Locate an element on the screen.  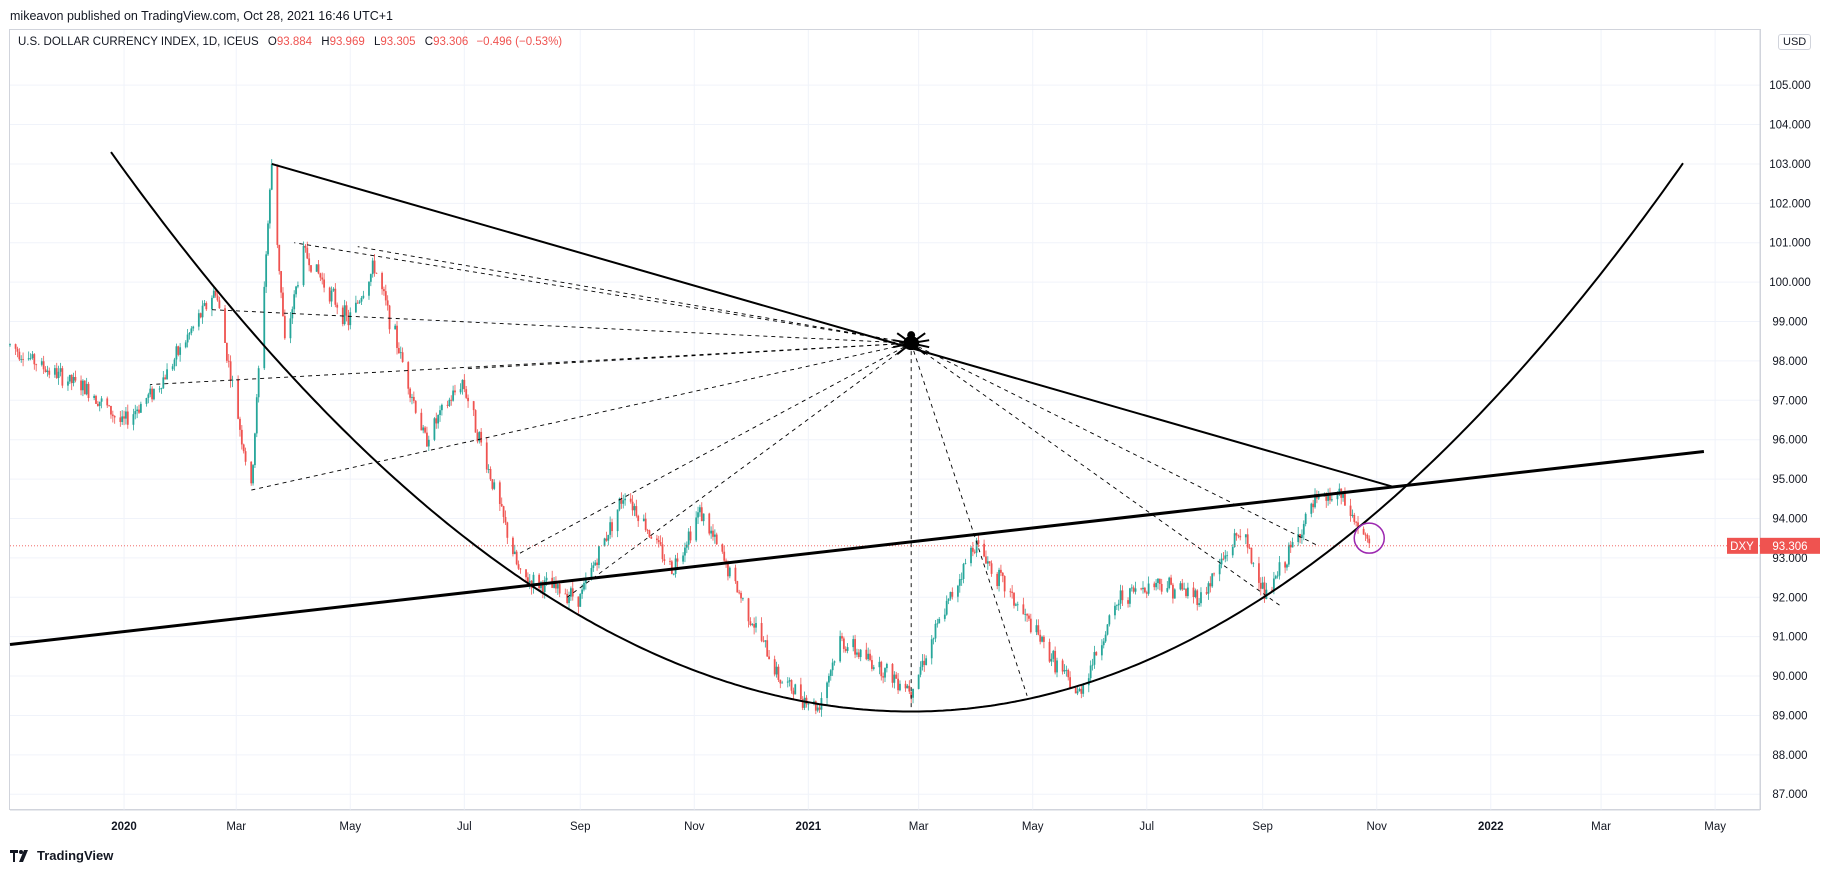
price-tag: DXY 93.306 is located at coordinates (1773, 545).